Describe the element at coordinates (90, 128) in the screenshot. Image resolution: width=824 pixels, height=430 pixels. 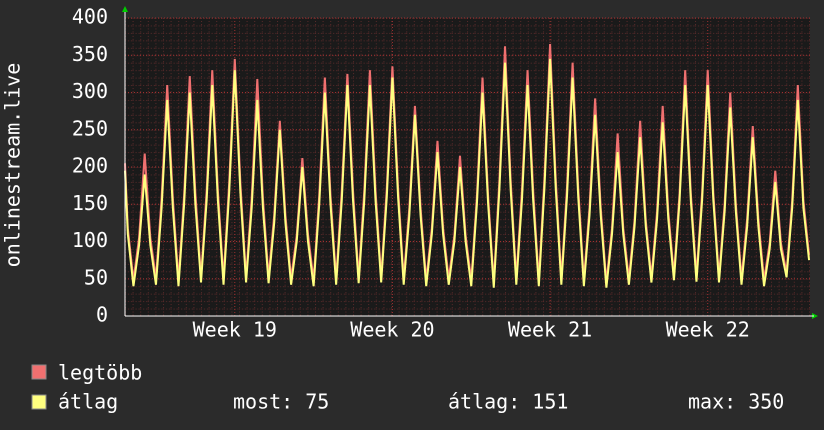
I see `y-tick-label: 250` at that location.